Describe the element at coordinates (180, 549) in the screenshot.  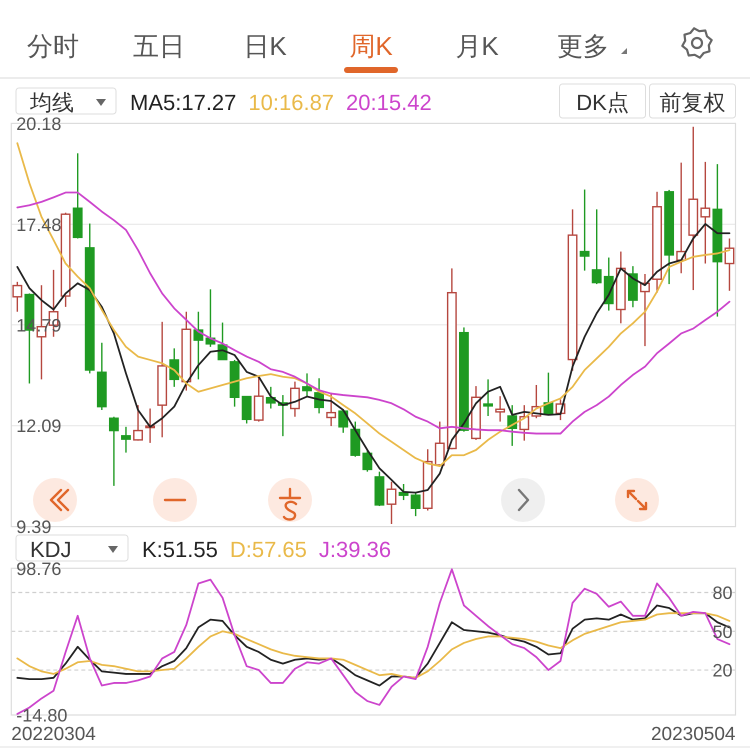
I see `text: K:51.55` at that location.